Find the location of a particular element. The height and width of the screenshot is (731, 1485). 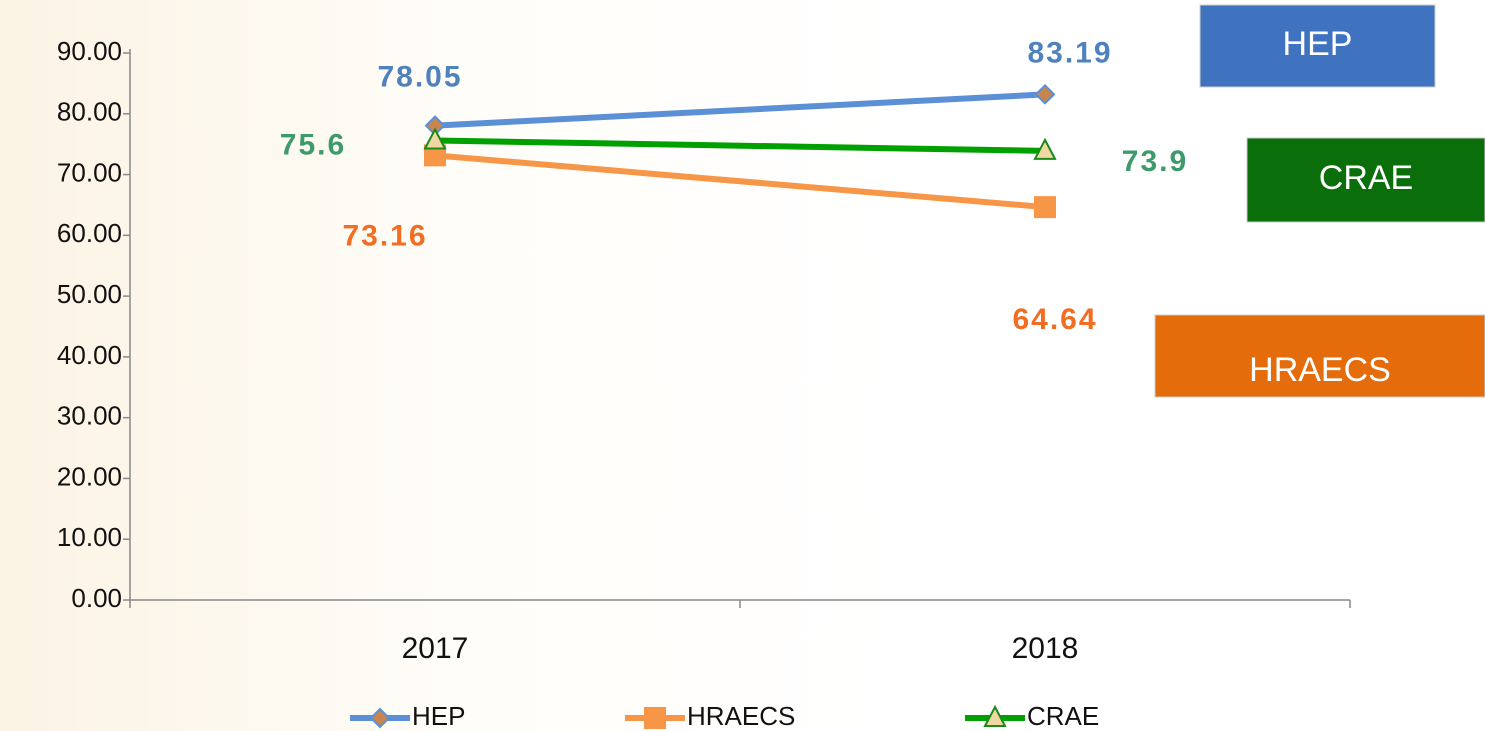

legend-label: HEP is located at coordinates (438, 716).